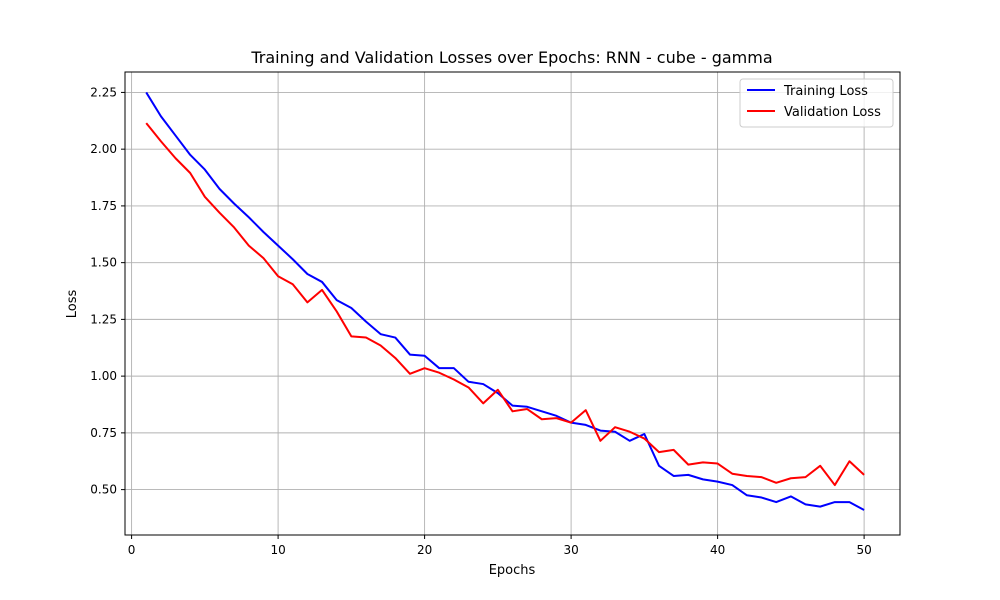  What do you see at coordinates (103, 206) in the screenshot?
I see `y-tick-label: 1.75` at bounding box center [103, 206].